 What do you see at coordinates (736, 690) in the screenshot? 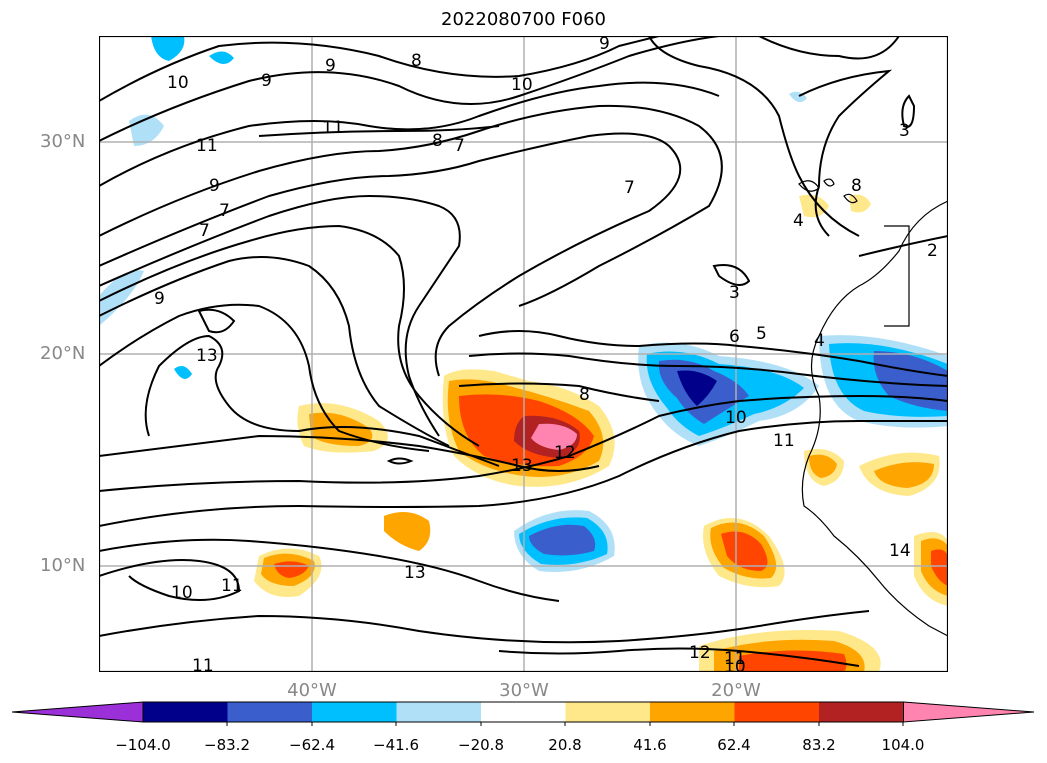
I see `lon-label-20w: 20°W` at bounding box center [736, 690].